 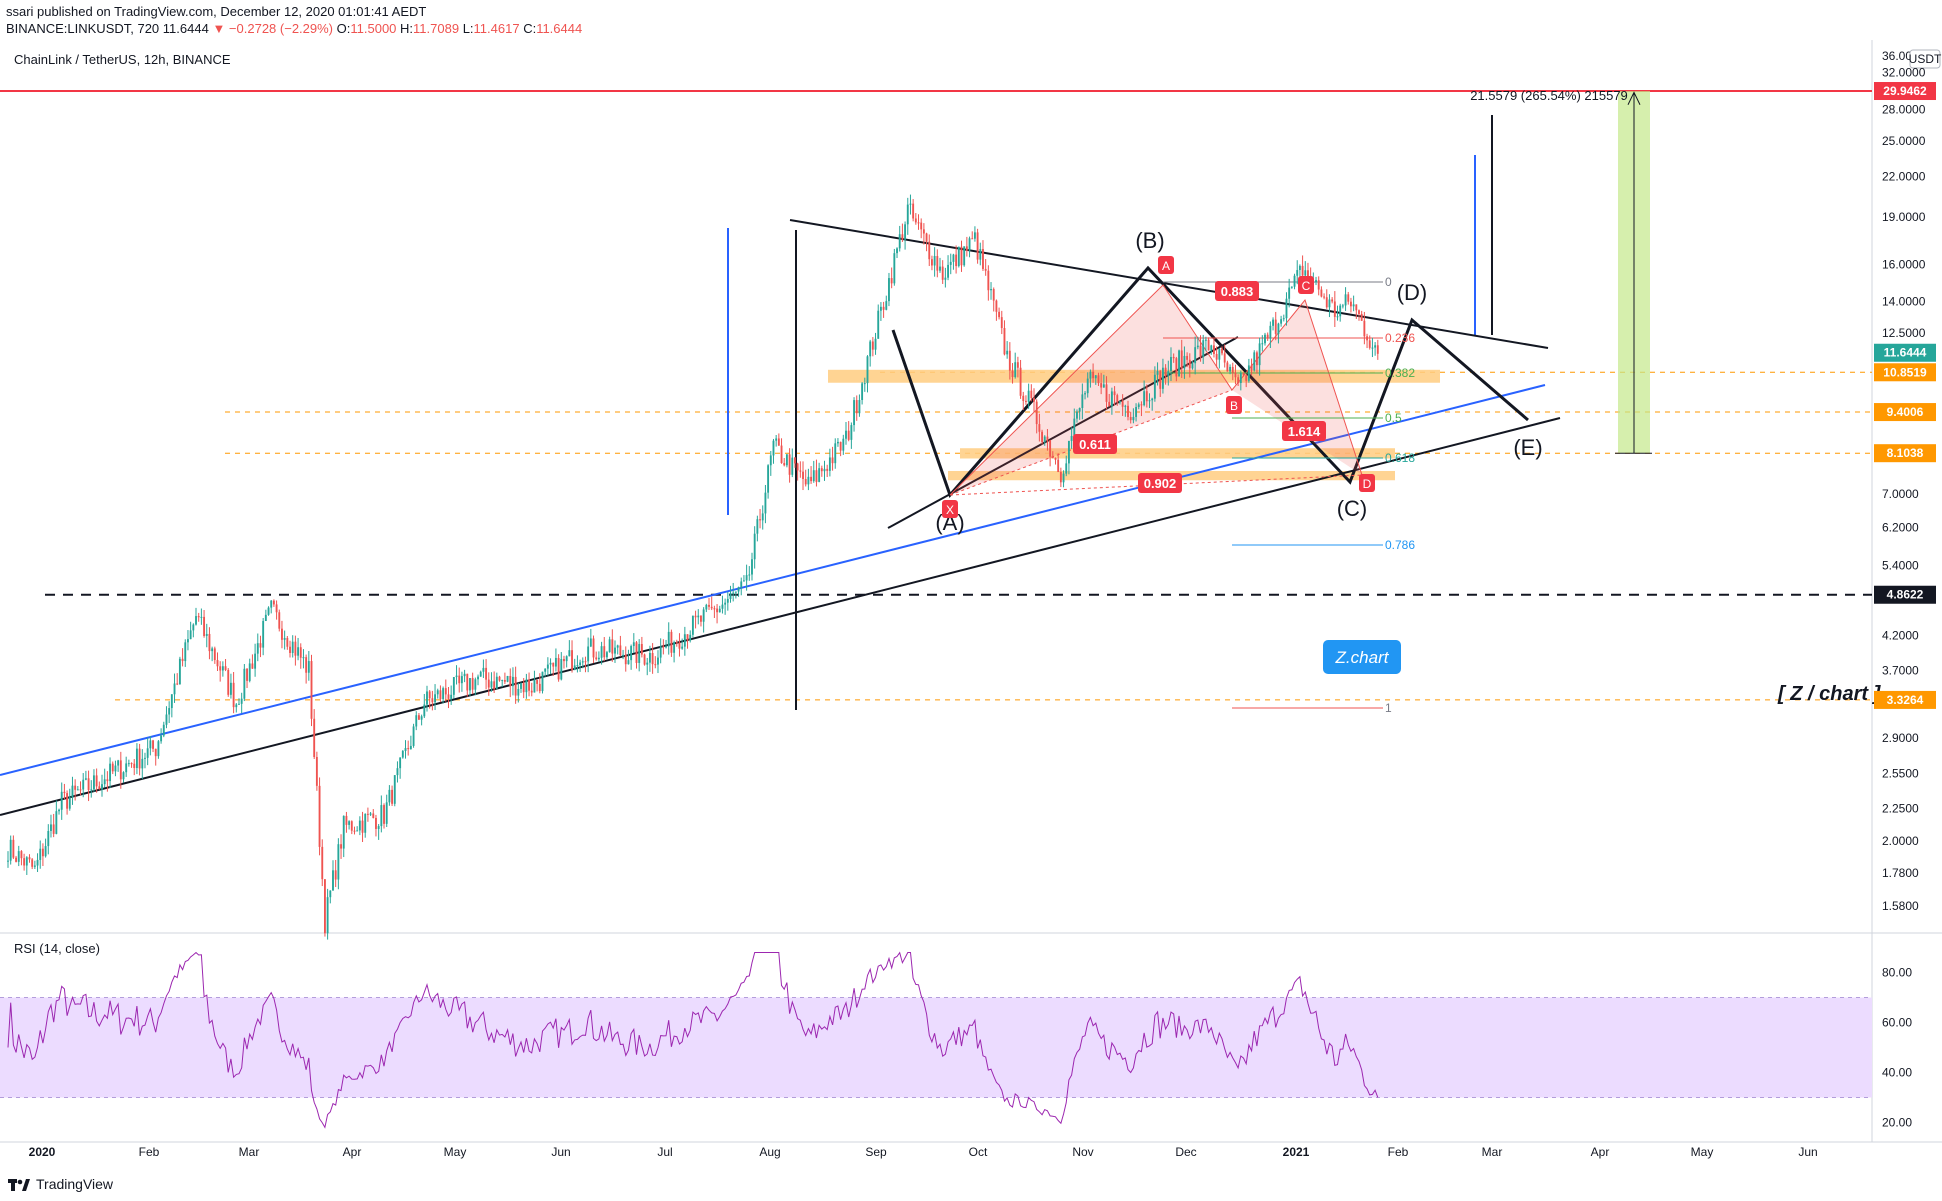 What do you see at coordinates (560, 1152) in the screenshot?
I see `x-tick-label: Jun` at bounding box center [560, 1152].